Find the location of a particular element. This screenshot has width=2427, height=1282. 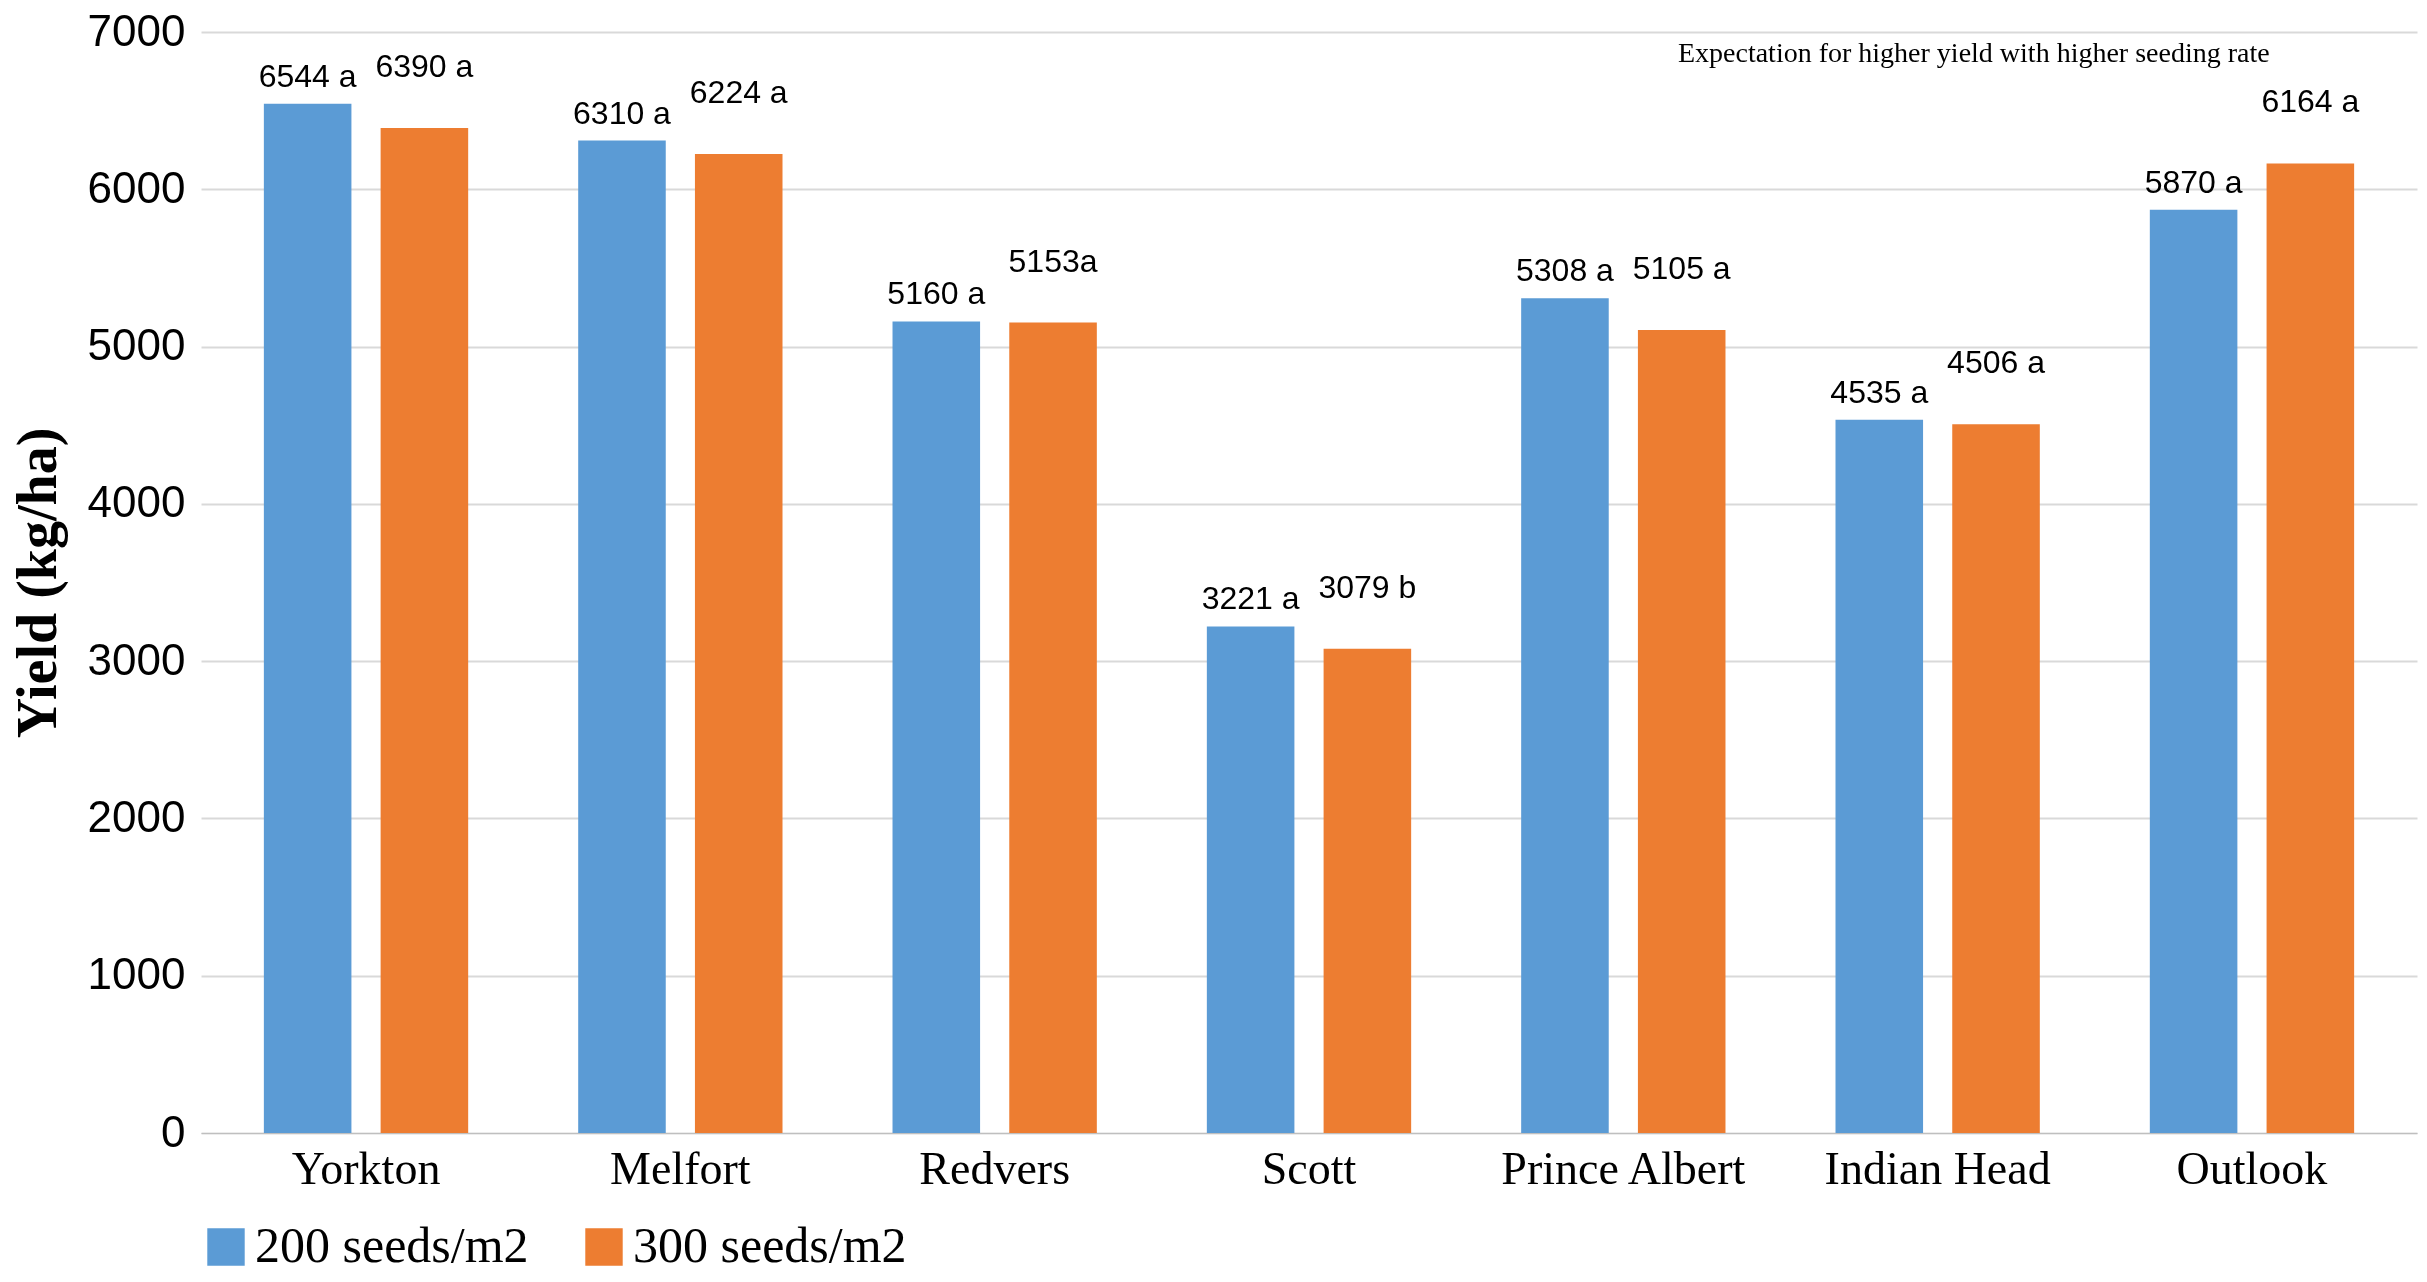

data-label: 6164 a is located at coordinates (2310, 101).